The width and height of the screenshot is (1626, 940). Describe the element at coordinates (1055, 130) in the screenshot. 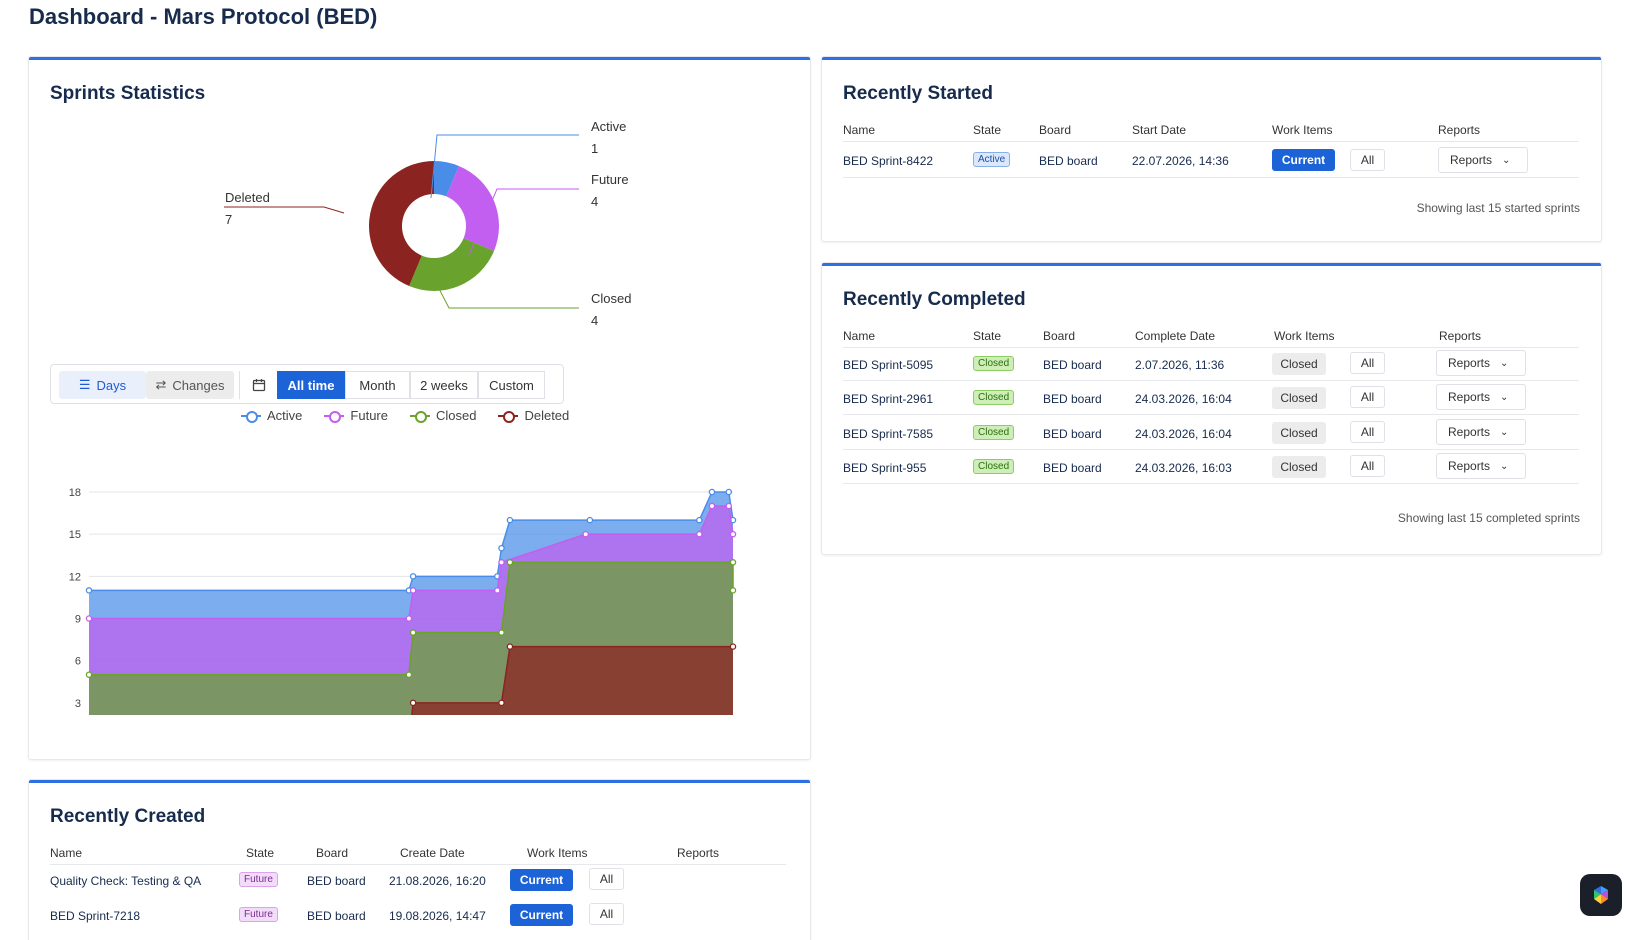

I see `col-board: Board` at that location.